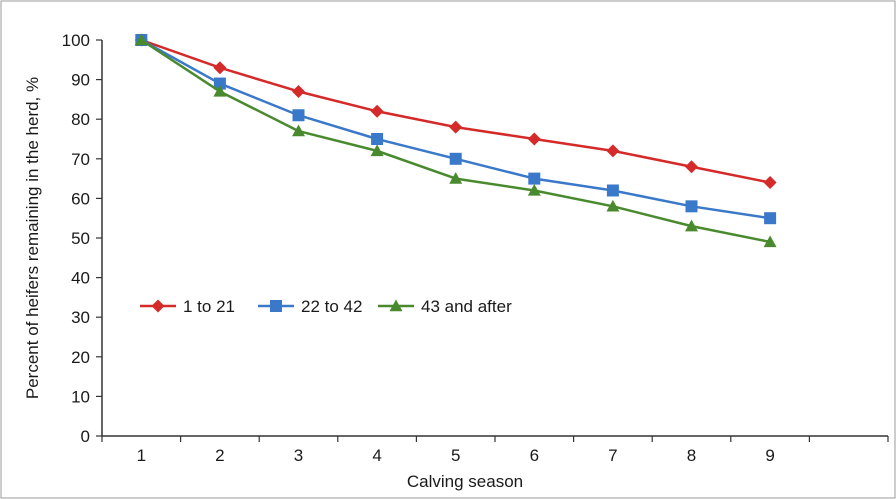  Describe the element at coordinates (80, 238) in the screenshot. I see `y-tick-label: 50` at that location.